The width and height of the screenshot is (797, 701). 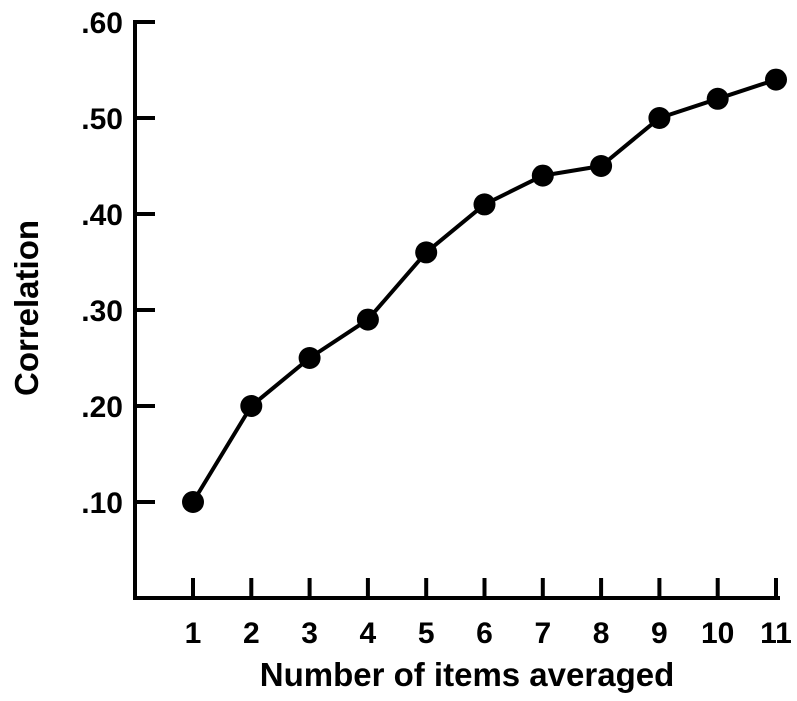 I want to click on x-tick-label: 7, so click(x=542, y=633).